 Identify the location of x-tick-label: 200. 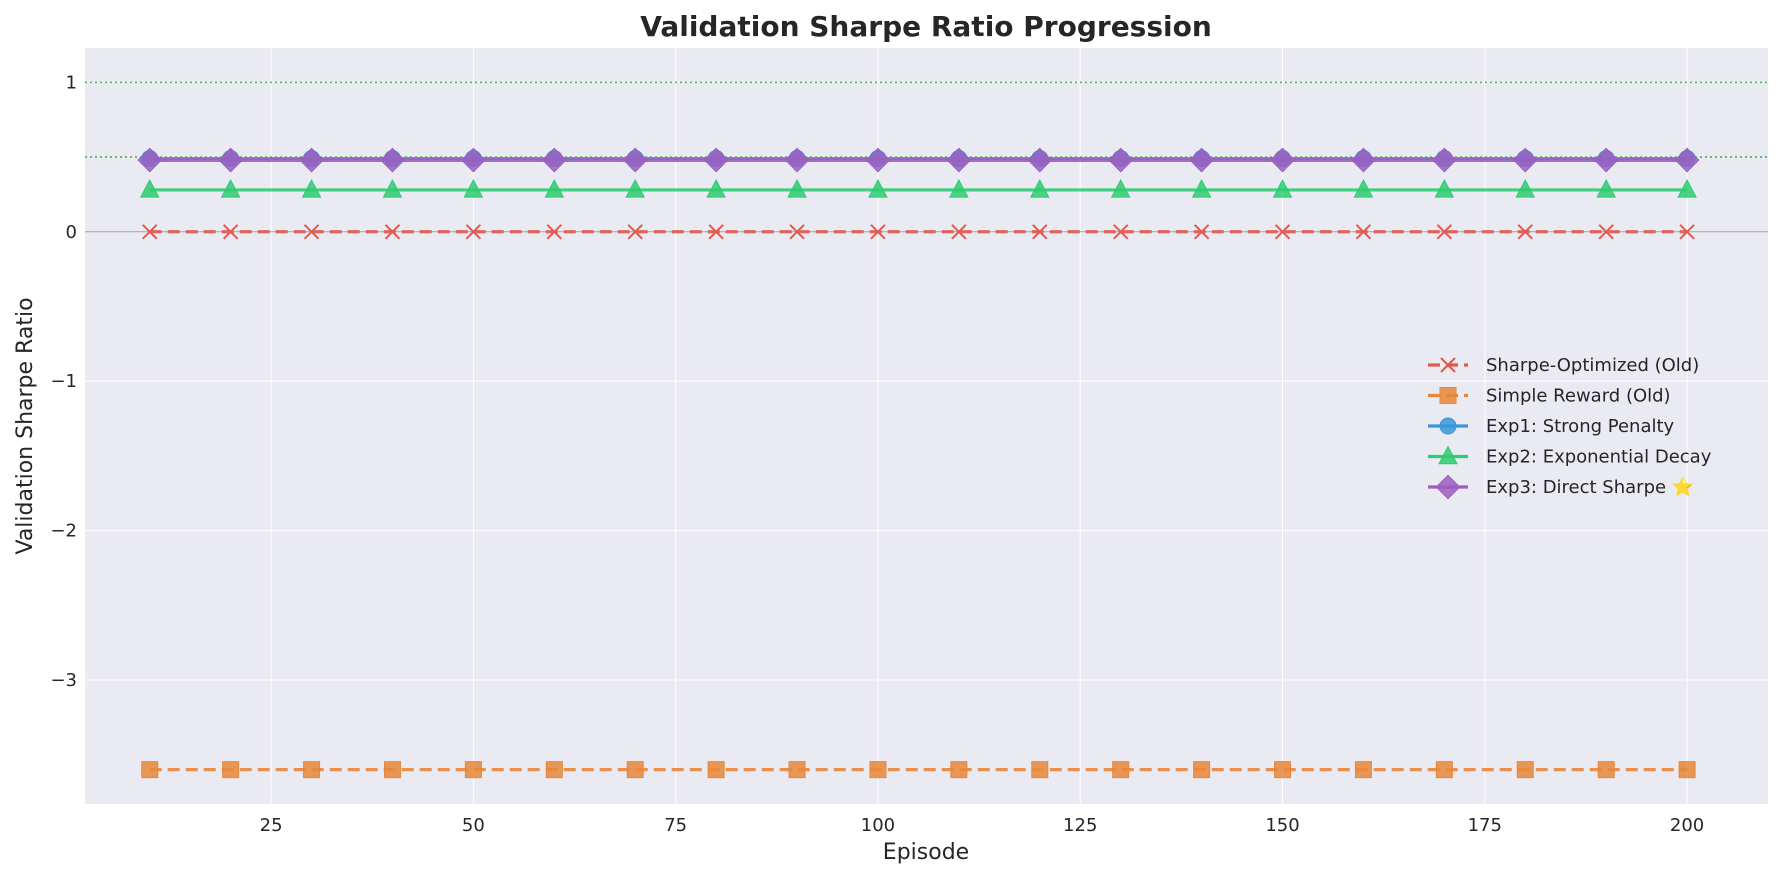
(1687, 825).